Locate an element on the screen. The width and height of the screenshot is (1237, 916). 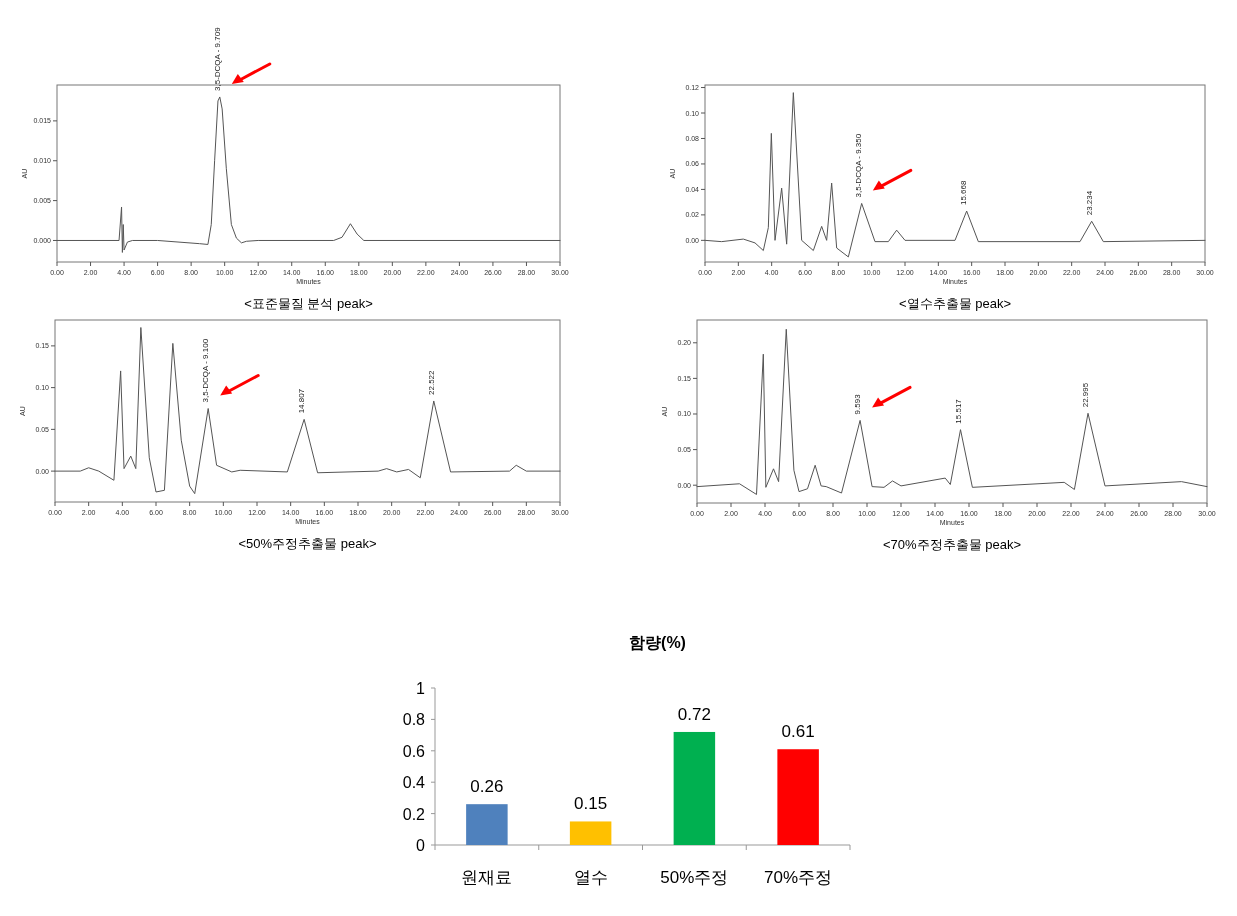
annotation: 22.522 is located at coordinates (432, 382).